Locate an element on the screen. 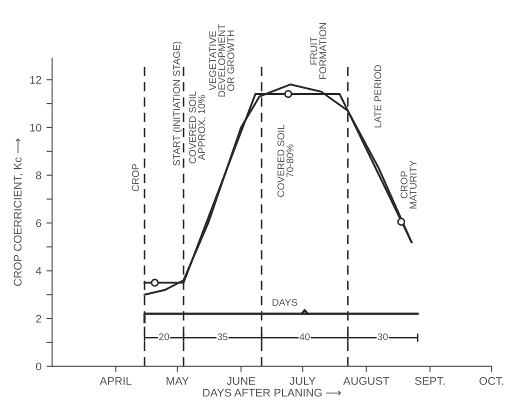 The height and width of the screenshot is (407, 511). x-tick-label: MAY is located at coordinates (177, 381).